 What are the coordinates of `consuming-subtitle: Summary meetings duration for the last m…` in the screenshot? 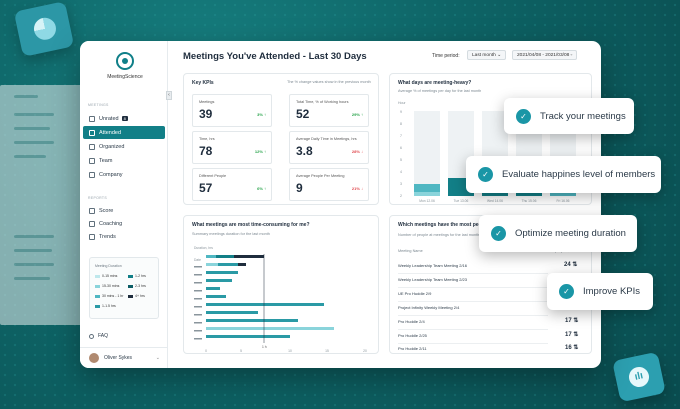 It's located at (231, 234).